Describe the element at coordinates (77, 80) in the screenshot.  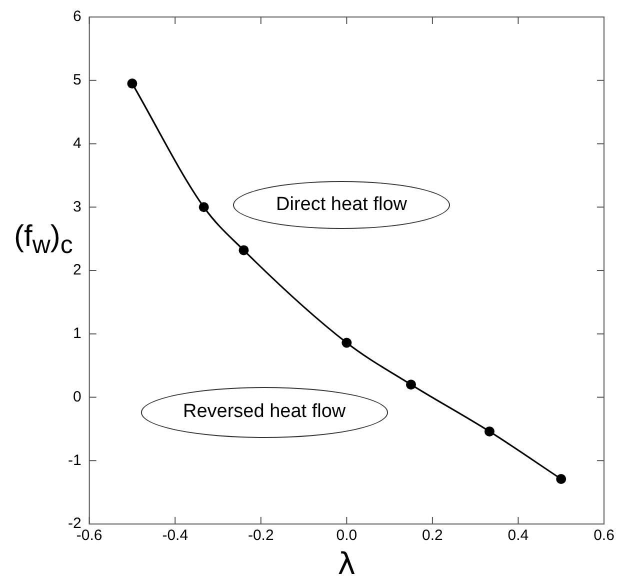
I see `y-tick-label: 5` at that location.